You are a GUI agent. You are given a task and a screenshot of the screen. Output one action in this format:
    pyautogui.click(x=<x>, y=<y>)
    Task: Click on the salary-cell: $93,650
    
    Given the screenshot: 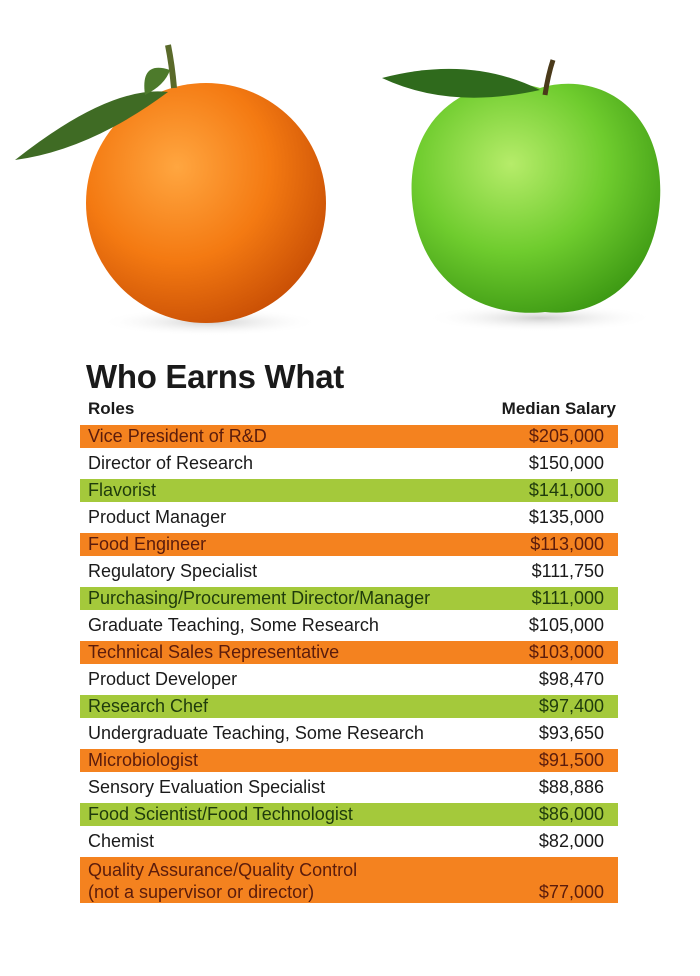 What is the action you would take?
    pyautogui.click(x=571, y=733)
    